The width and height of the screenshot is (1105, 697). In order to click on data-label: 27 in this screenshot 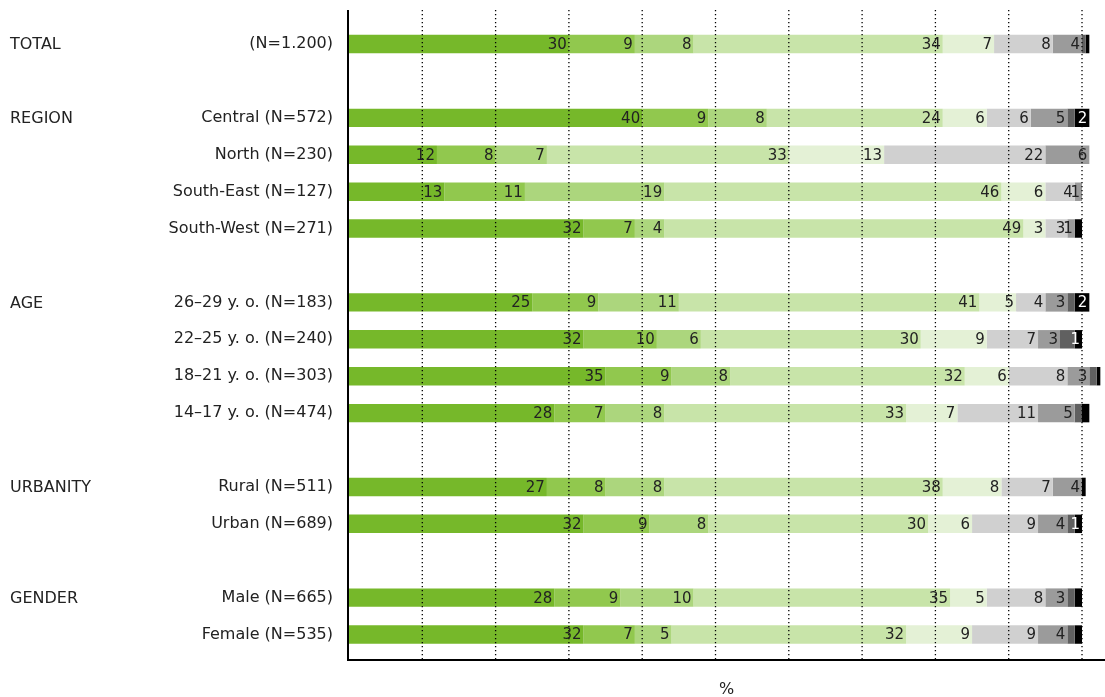, I will do `click(535, 486)`.